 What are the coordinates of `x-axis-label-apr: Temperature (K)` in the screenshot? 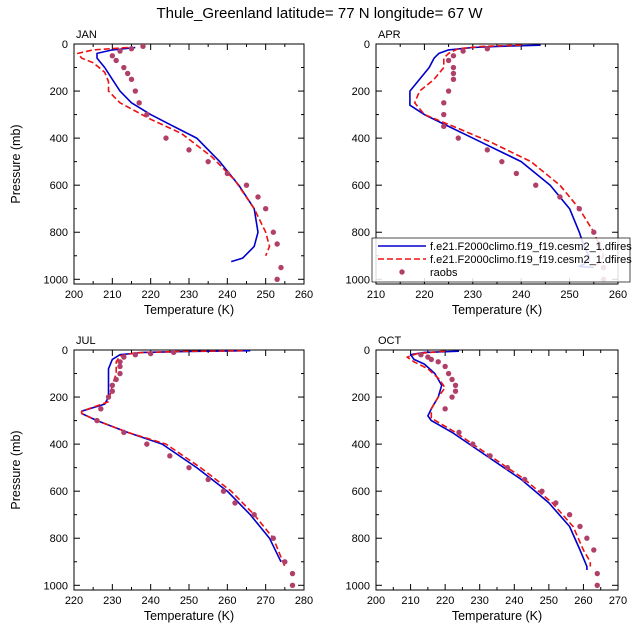 It's located at (497, 310).